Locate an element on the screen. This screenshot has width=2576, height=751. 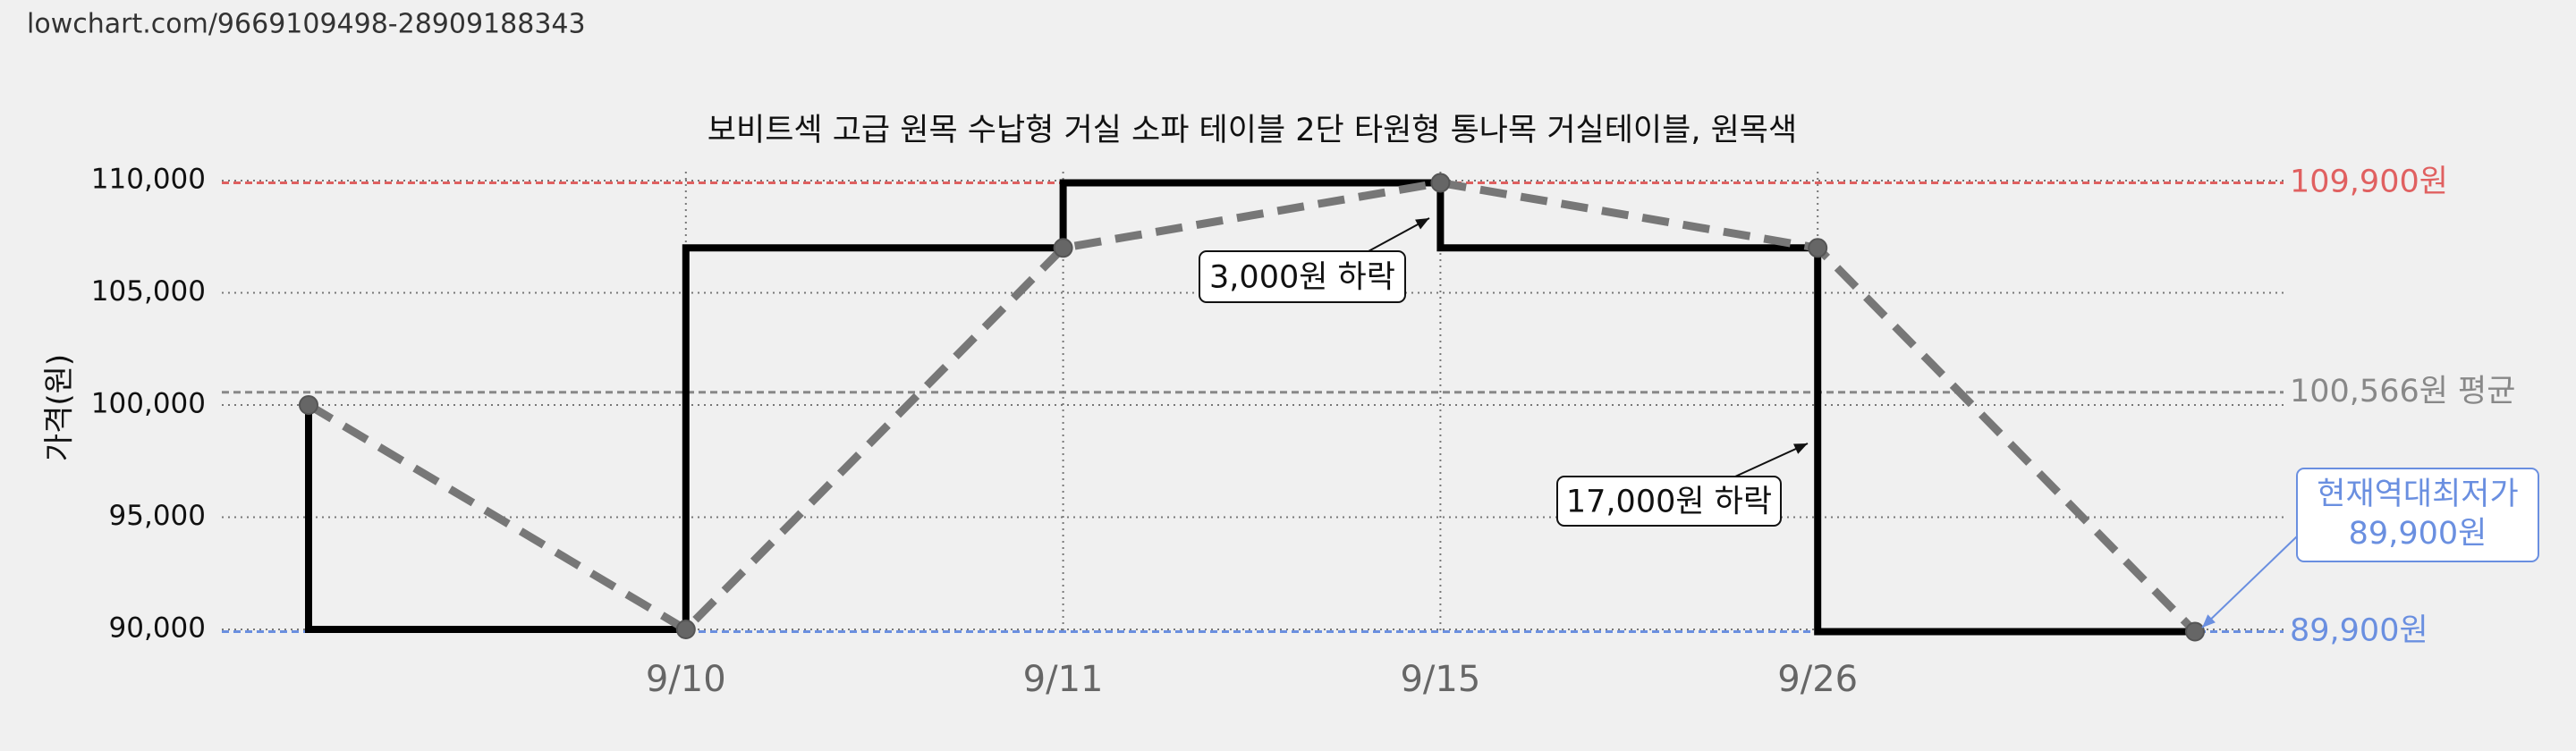
y-tick-label: 95,000 is located at coordinates (157, 516).